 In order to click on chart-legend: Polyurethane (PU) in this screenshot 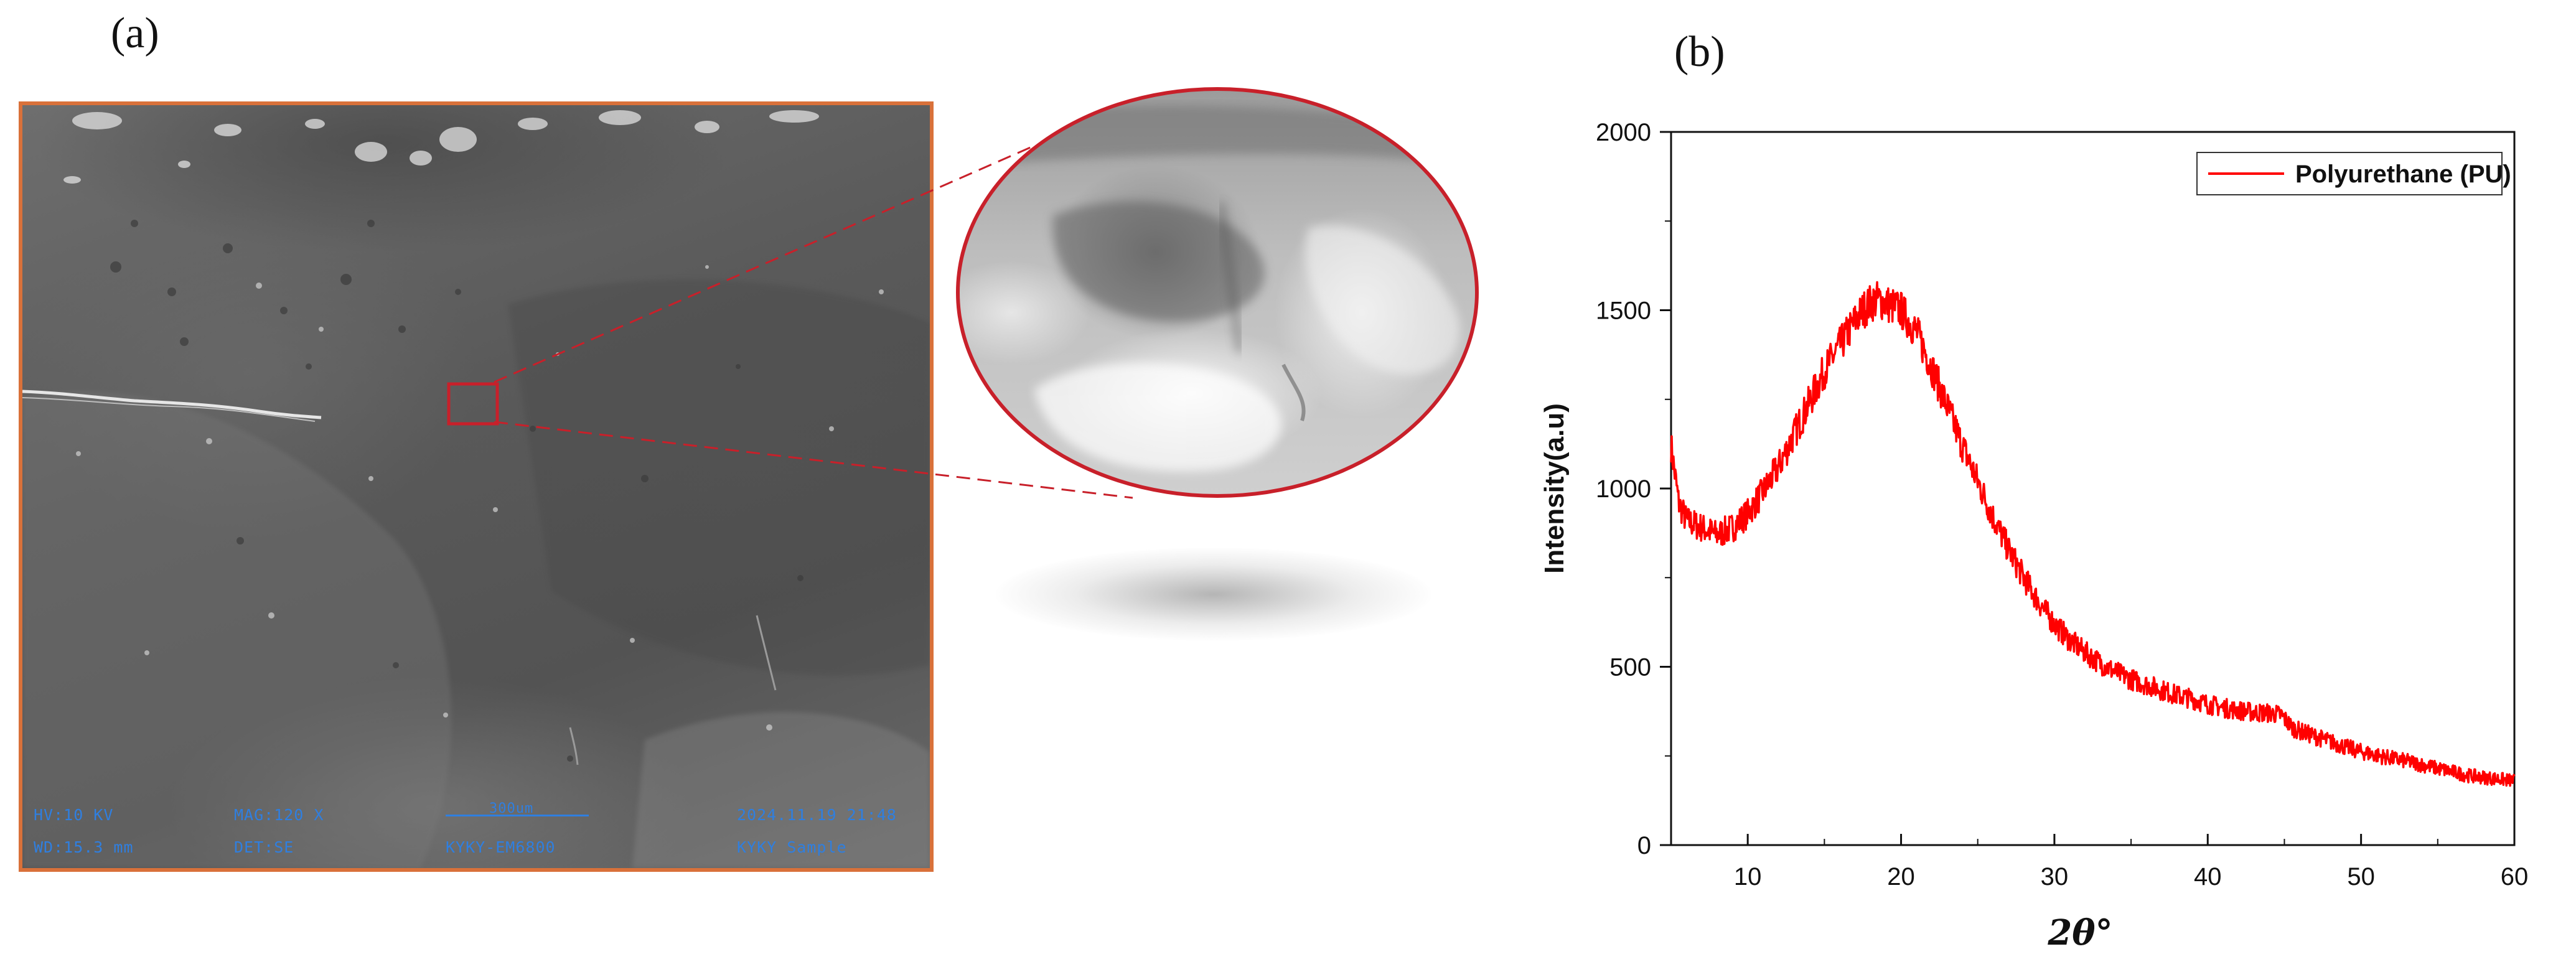, I will do `click(2353, 173)`.